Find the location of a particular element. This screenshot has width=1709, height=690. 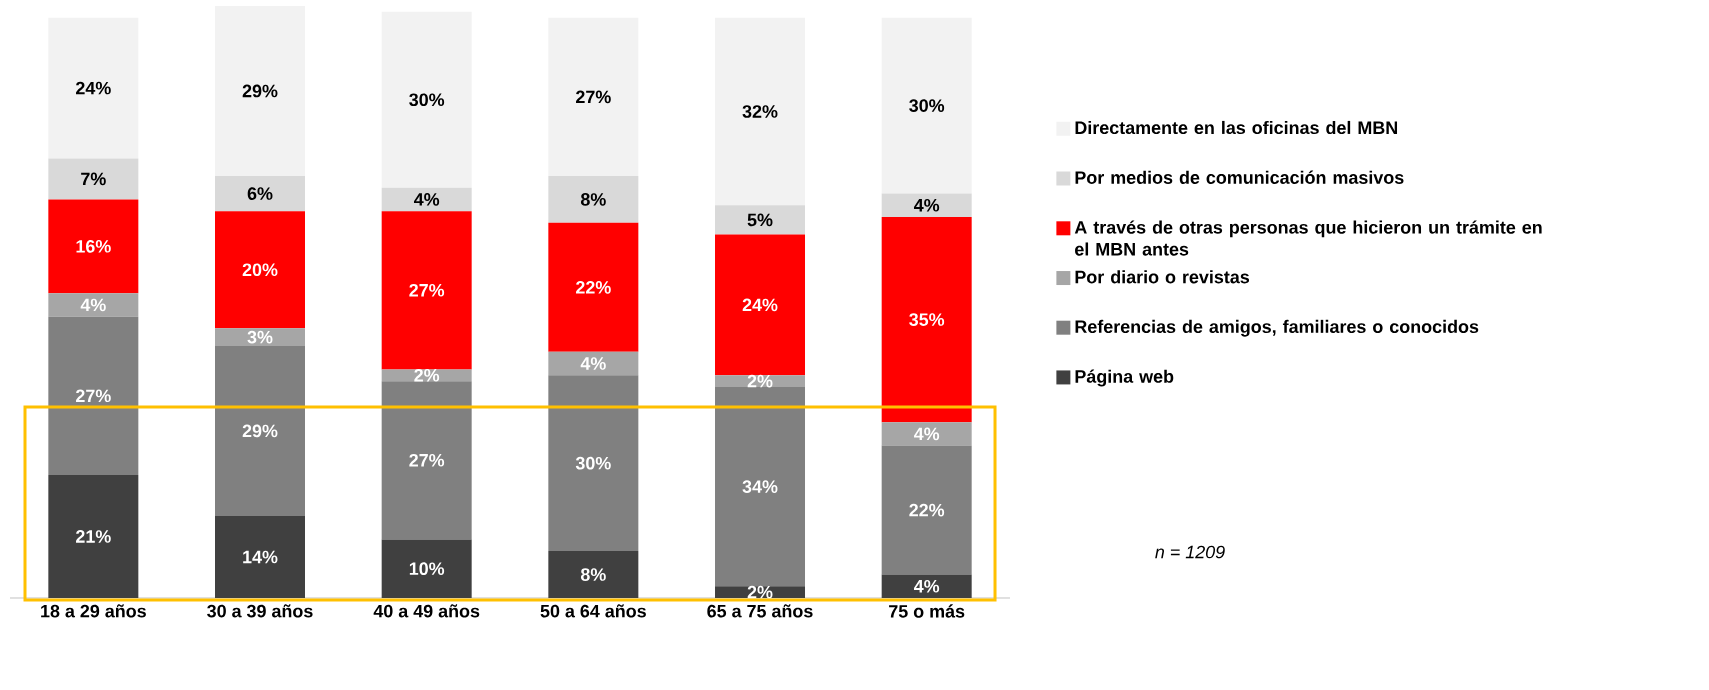

x-tick-label: 65 a 75 años is located at coordinates (760, 611).